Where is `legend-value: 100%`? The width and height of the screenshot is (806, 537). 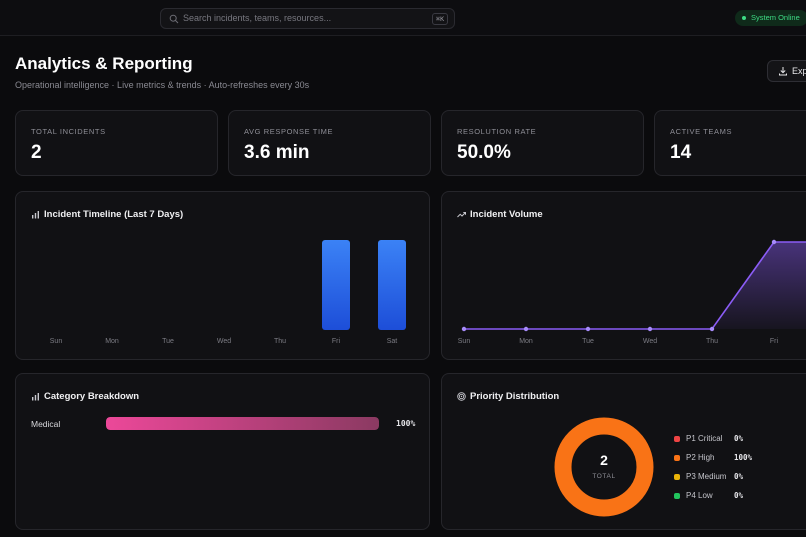 legend-value: 100% is located at coordinates (743, 457).